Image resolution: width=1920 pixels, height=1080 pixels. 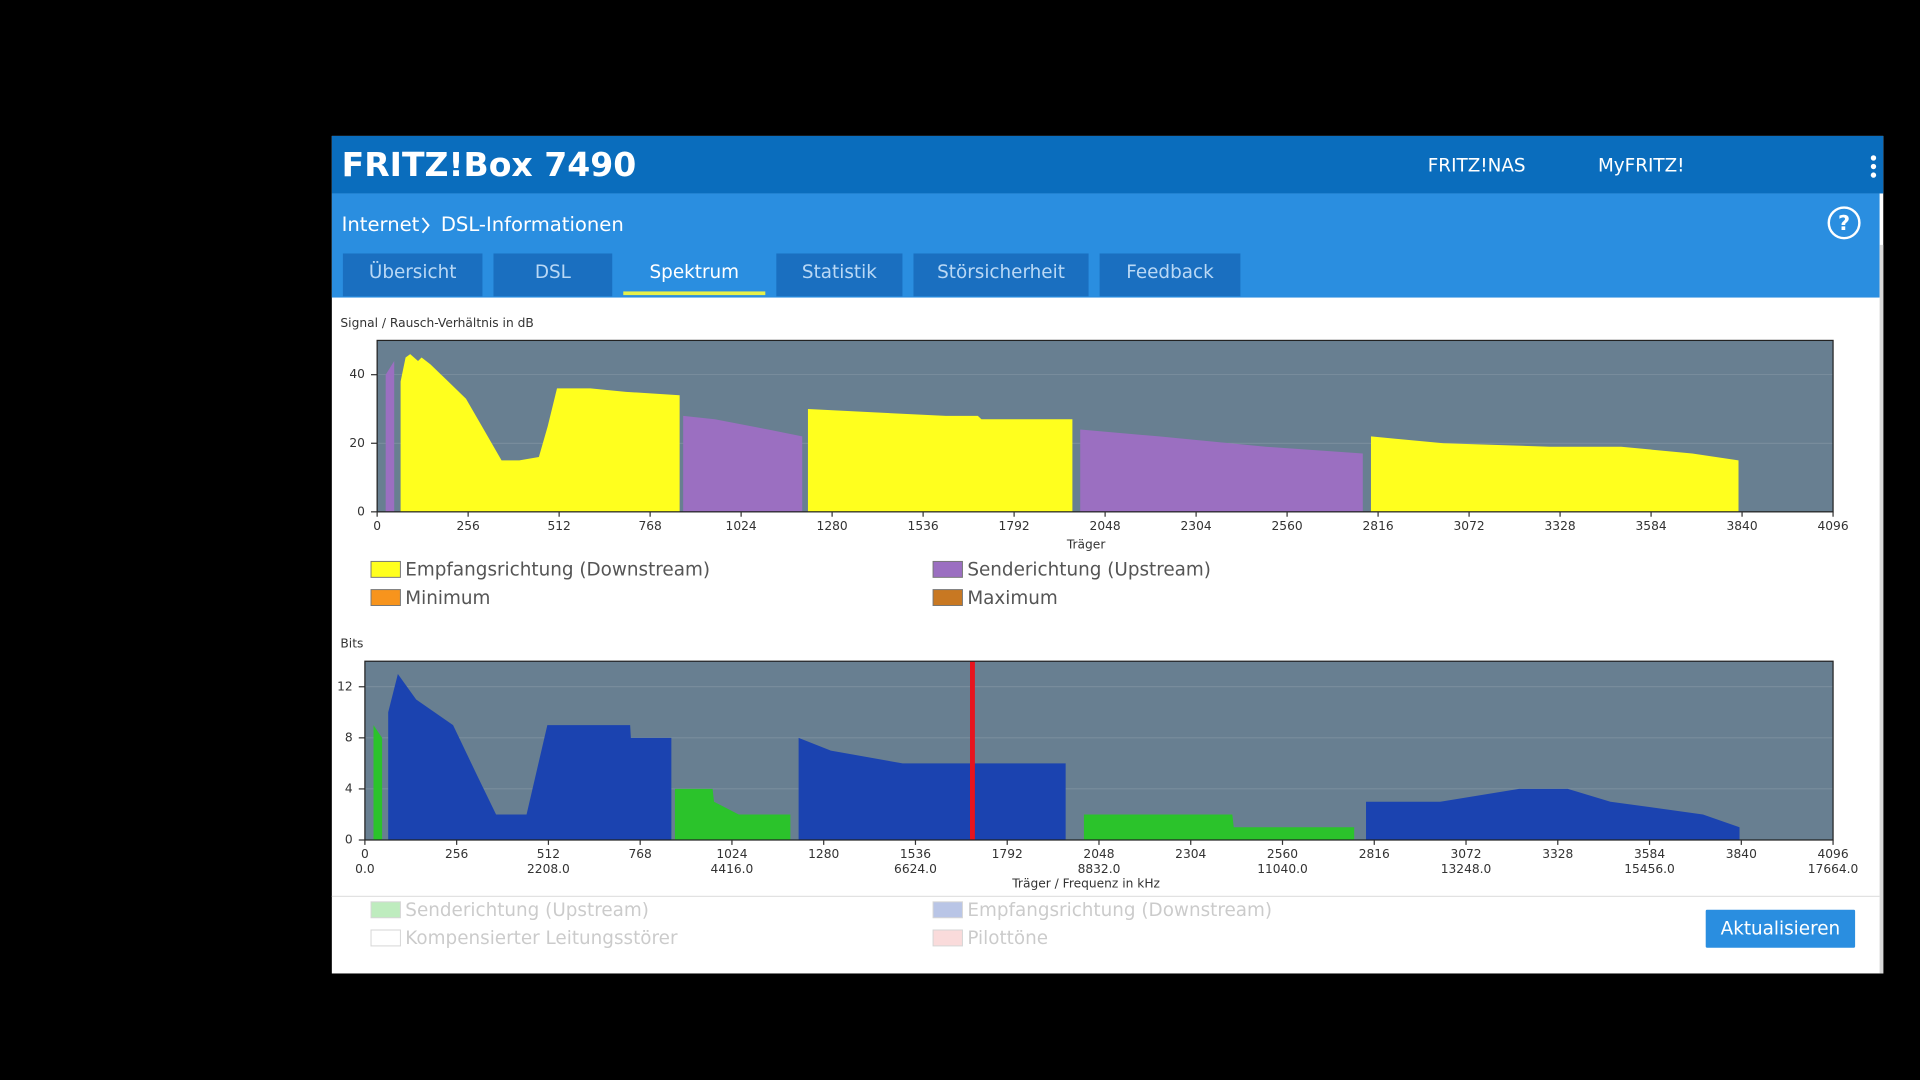 I want to click on x-tick-label: 2048, so click(x=1098, y=854).